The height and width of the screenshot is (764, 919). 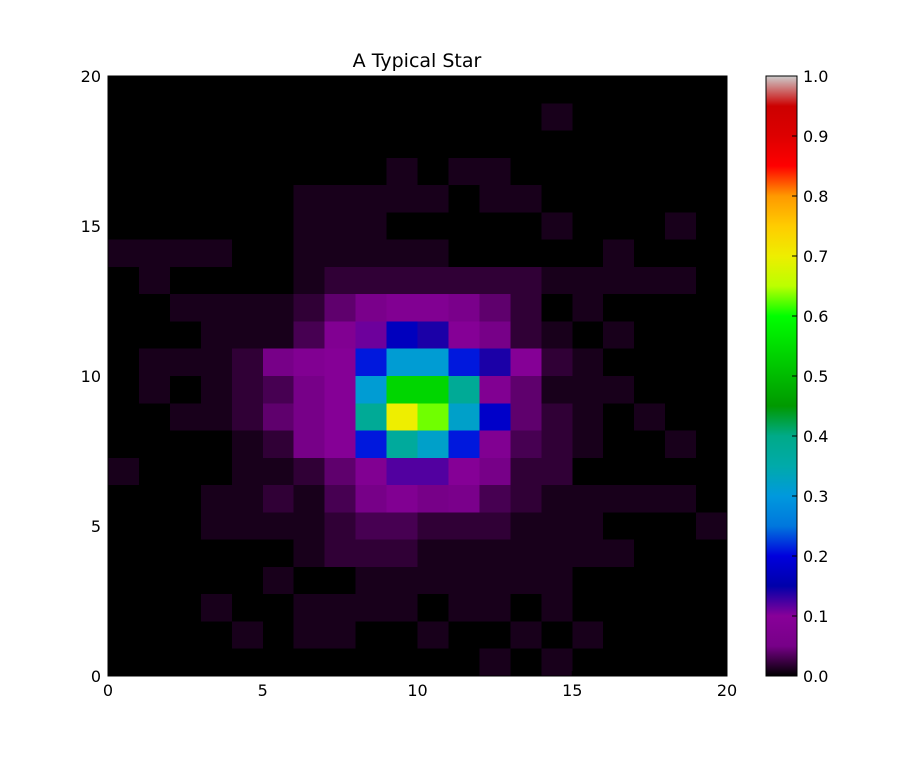 What do you see at coordinates (91, 226) in the screenshot?
I see `y-tick-label: 15` at bounding box center [91, 226].